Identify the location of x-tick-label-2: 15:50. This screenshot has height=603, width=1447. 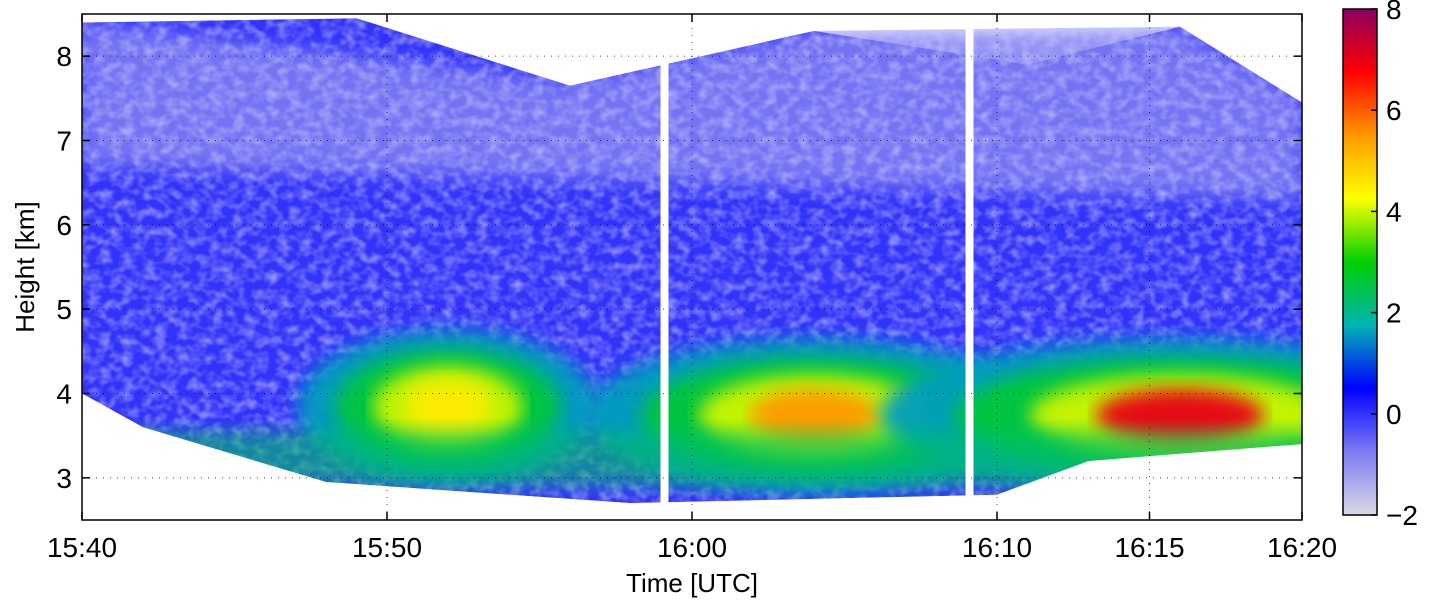
(387, 547).